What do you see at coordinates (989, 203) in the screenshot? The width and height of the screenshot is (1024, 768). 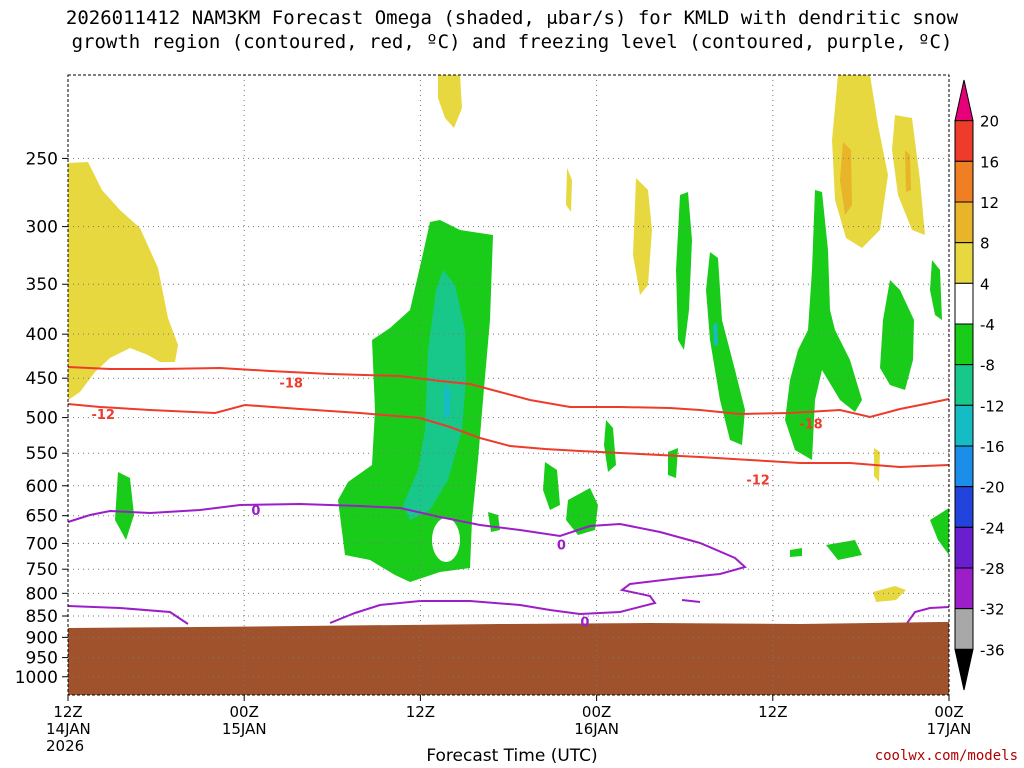 I see `colorbar-label: 12` at bounding box center [989, 203].